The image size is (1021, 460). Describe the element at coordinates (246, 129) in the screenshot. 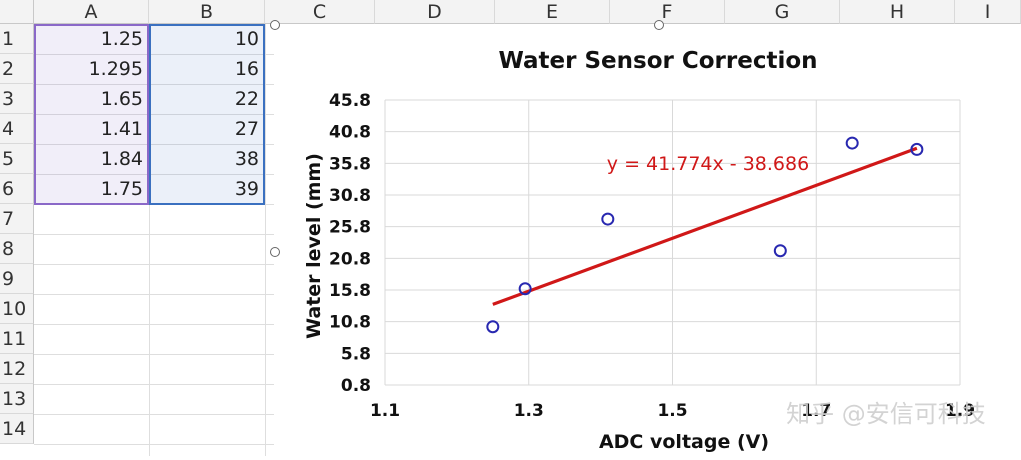

I see `cell-b4: 27` at that location.